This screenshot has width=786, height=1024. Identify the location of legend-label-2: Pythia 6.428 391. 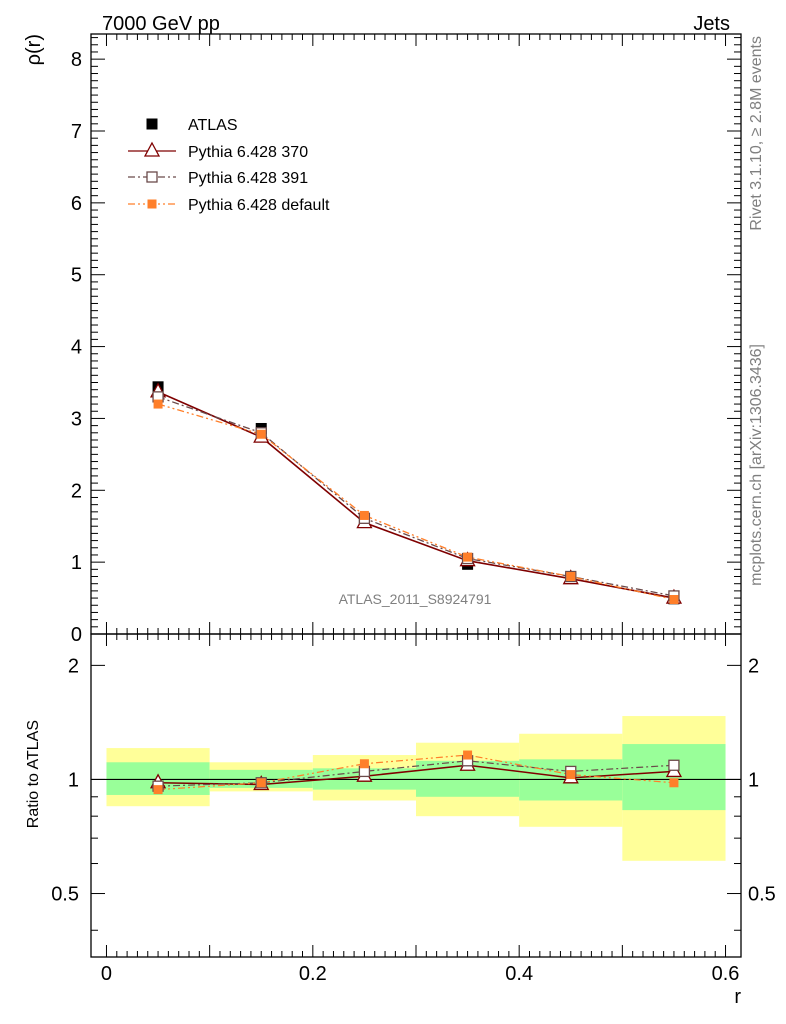
(248, 178).